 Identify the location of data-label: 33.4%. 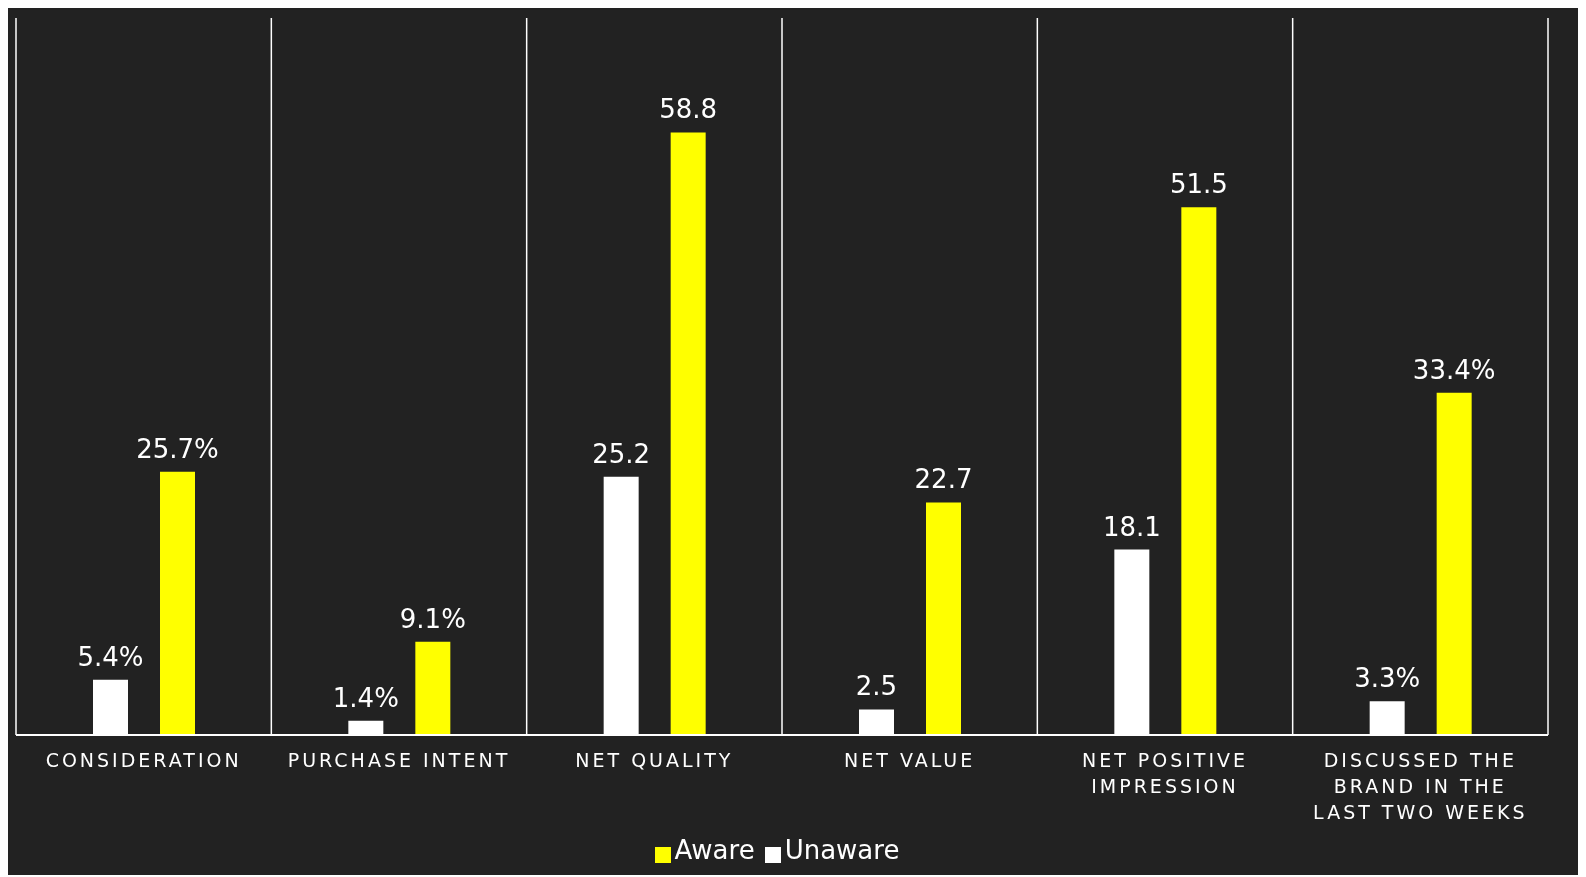
(1454, 369).